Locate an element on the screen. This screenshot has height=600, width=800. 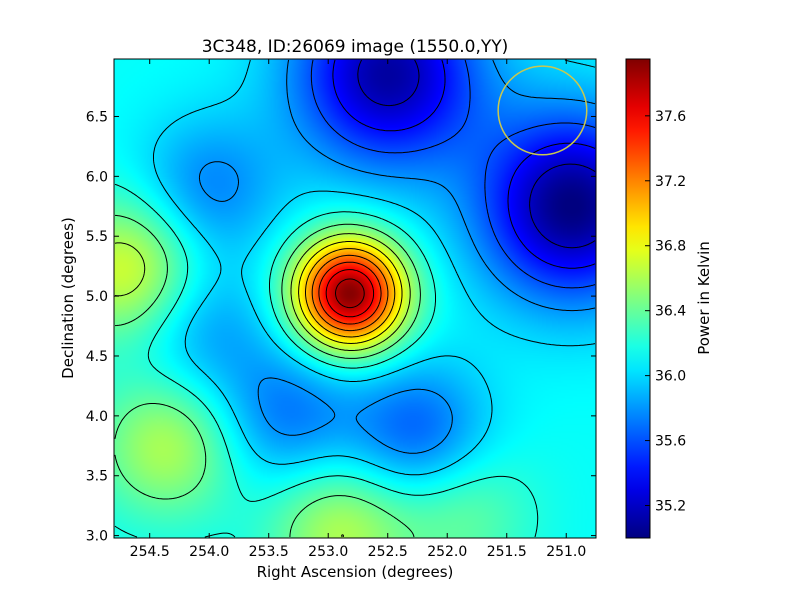
colorbar-tick-label: 35.6 is located at coordinates (670, 442).